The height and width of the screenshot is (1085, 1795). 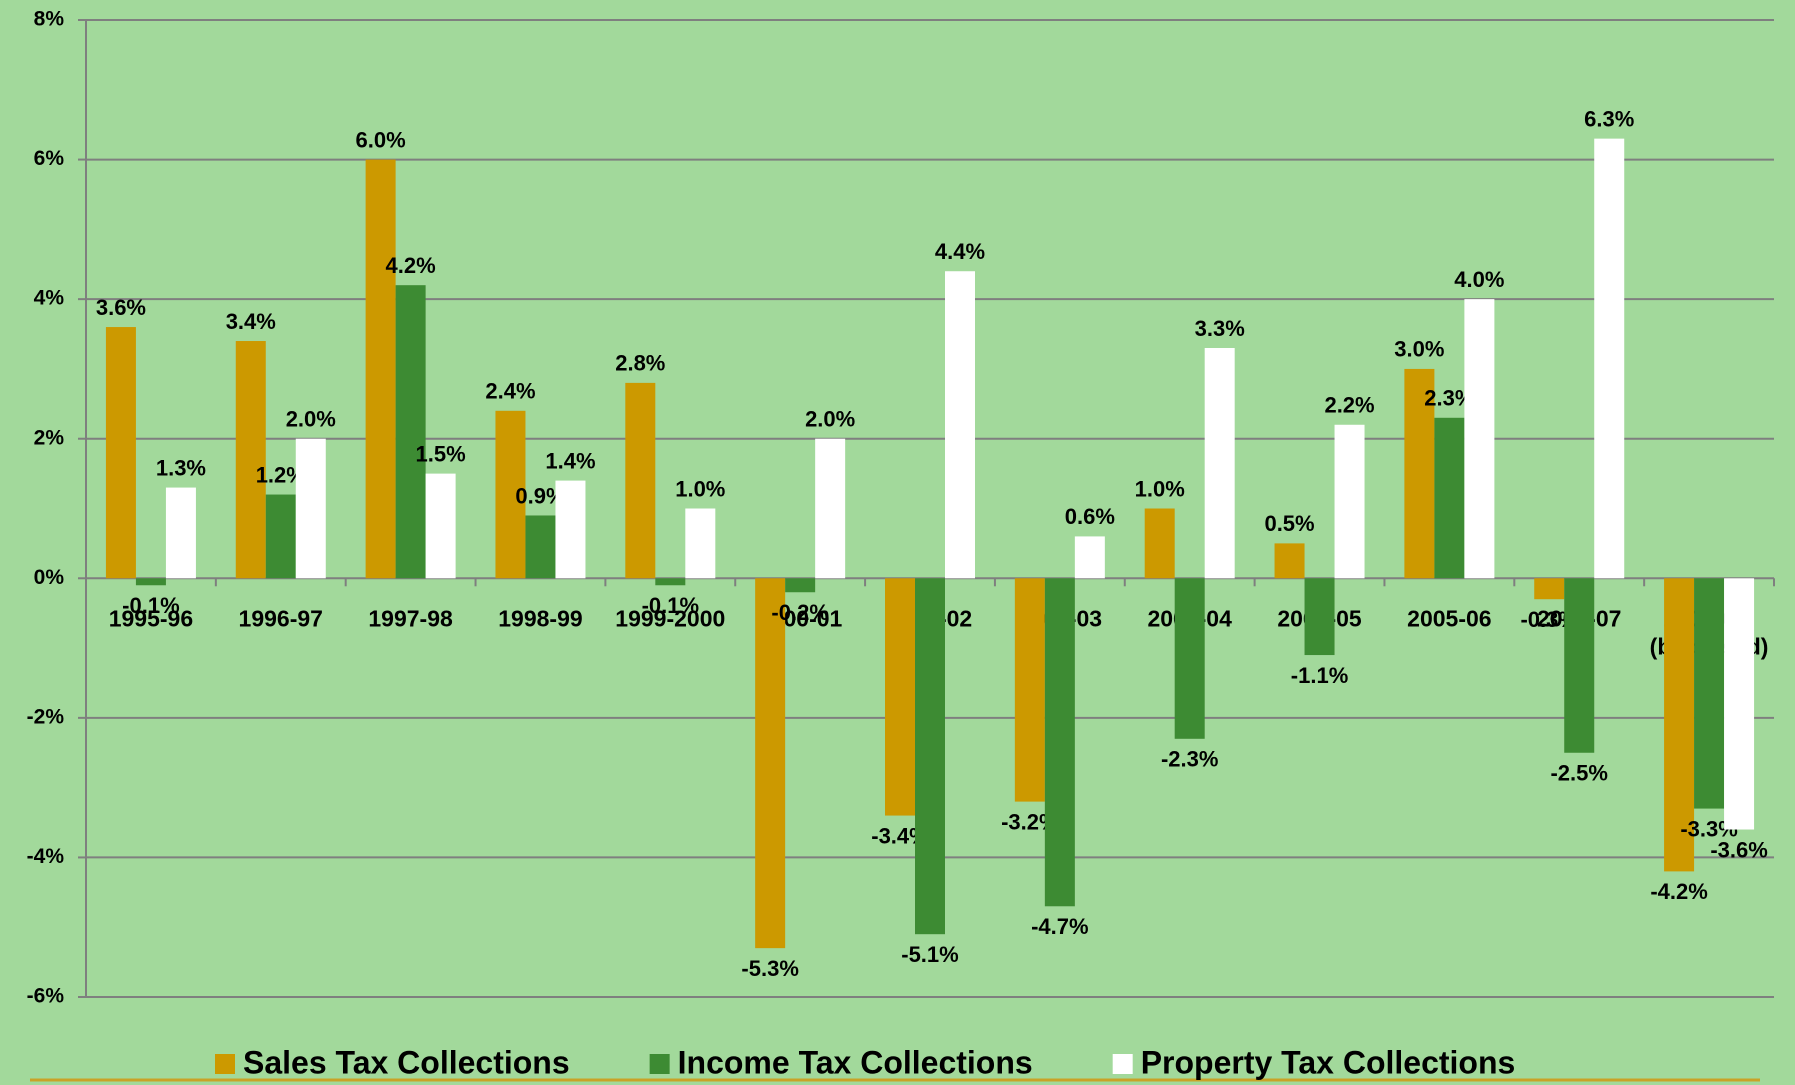 I want to click on data-label: 3.4%, so click(x=251, y=321).